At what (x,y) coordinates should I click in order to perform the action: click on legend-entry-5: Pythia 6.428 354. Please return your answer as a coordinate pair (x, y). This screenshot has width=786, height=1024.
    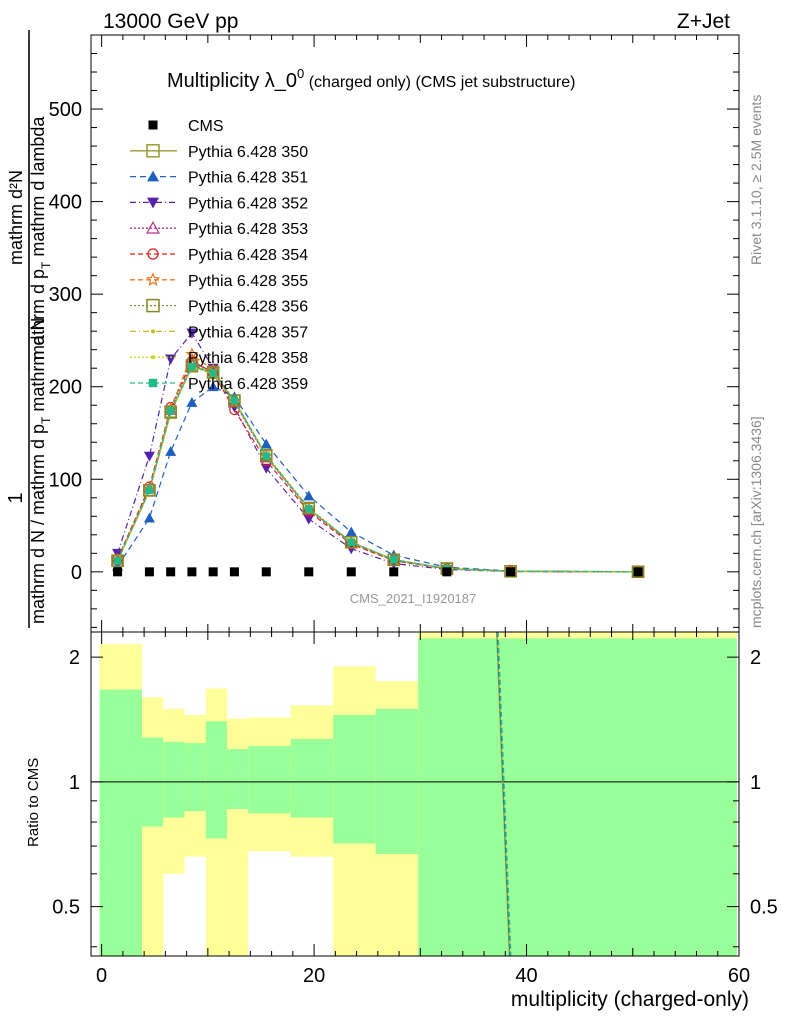
    Looking at the image, I should click on (219, 255).